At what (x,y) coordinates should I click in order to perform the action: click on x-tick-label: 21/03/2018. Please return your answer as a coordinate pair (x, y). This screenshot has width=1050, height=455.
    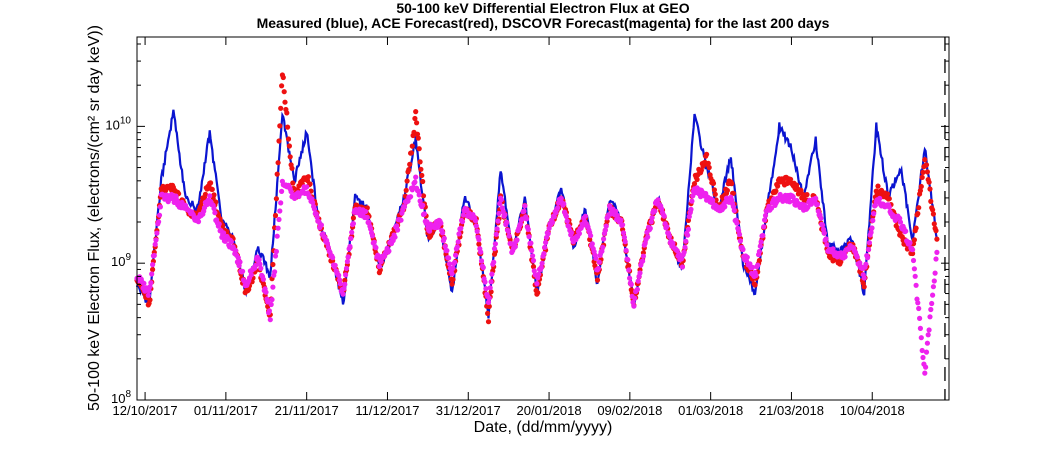
    Looking at the image, I should click on (791, 410).